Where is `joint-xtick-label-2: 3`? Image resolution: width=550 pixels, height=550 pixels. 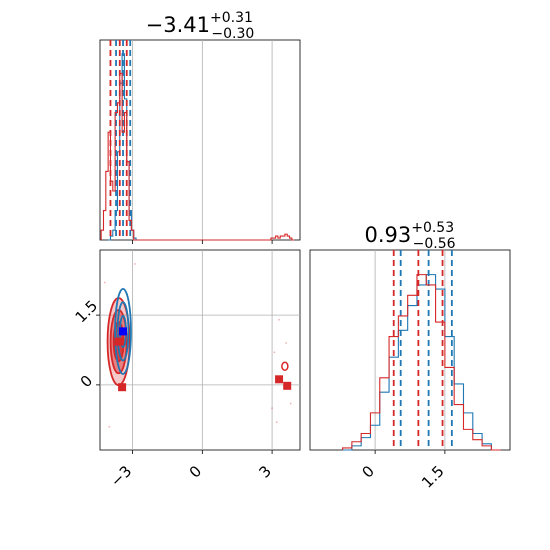
joint-xtick-label-2: 3 is located at coordinates (264, 471).